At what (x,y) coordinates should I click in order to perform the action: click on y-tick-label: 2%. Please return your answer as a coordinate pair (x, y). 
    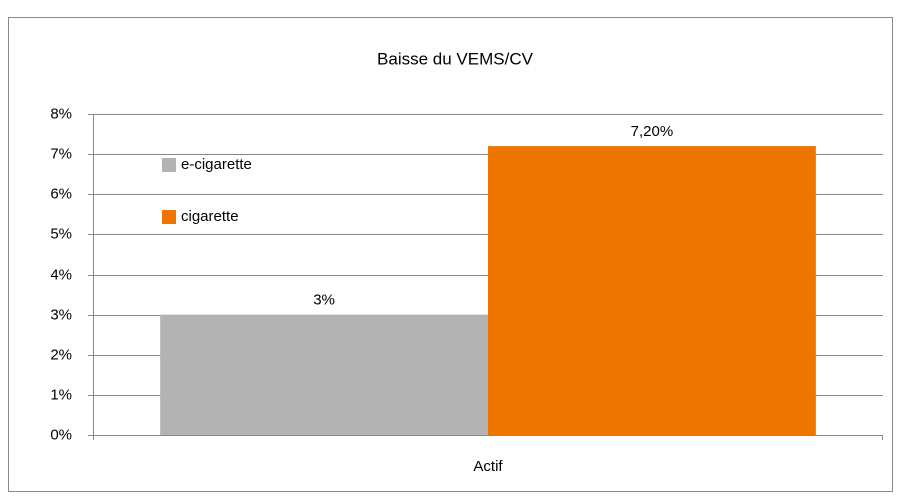
    Looking at the image, I should click on (61, 354).